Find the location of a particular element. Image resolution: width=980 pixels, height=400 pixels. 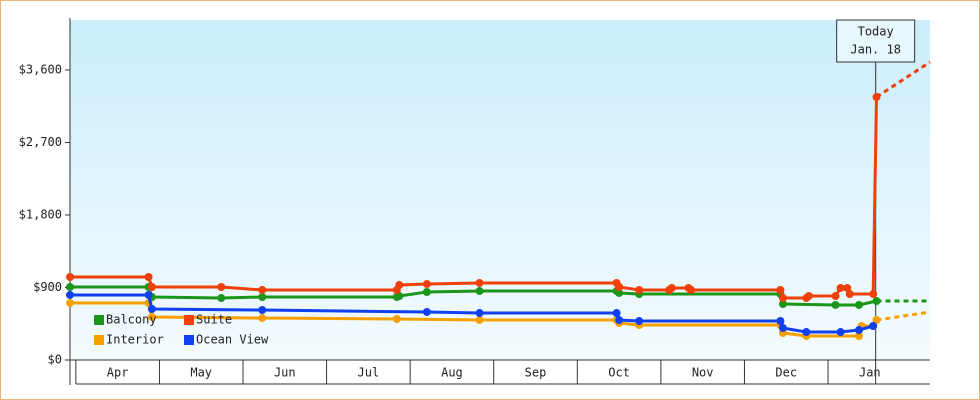

legend-label: Ocean View is located at coordinates (232, 340).